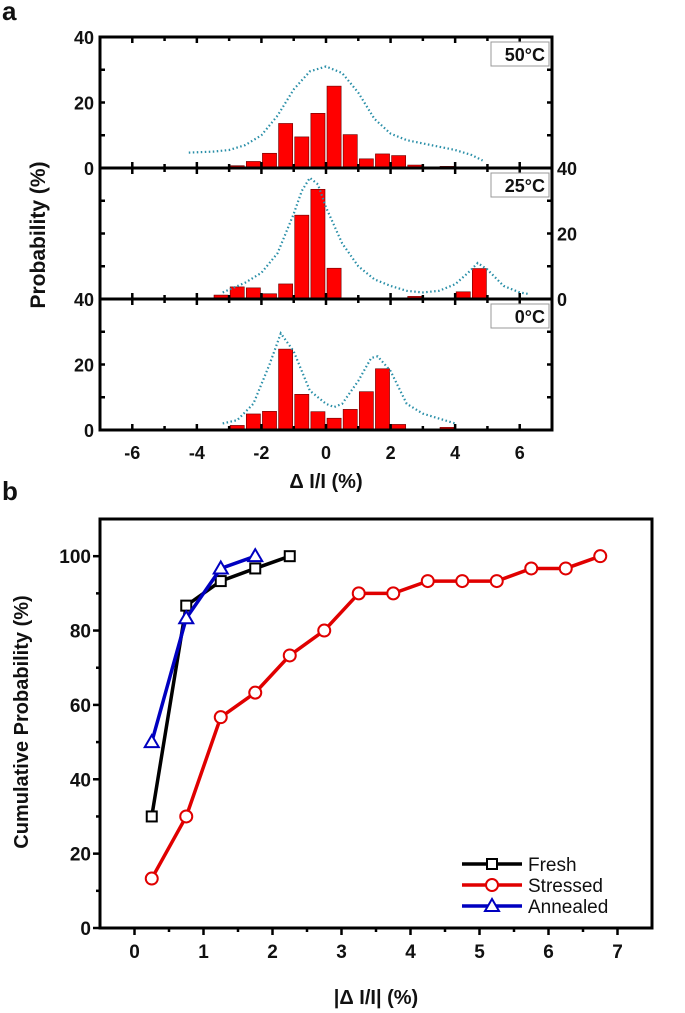  Describe the element at coordinates (492, 885) in the screenshot. I see `legend-marker-stressed` at that location.